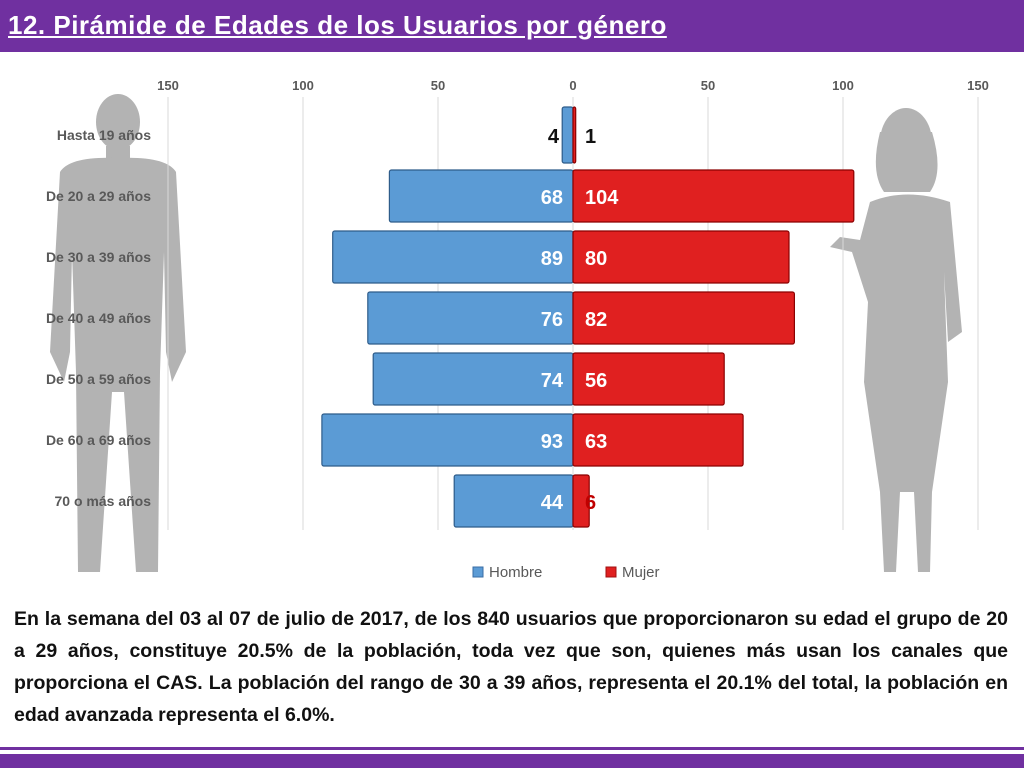 This screenshot has height=768, width=1024. Describe the element at coordinates (98, 318) in the screenshot. I see `category-label: De 40 a 49 años` at that location.